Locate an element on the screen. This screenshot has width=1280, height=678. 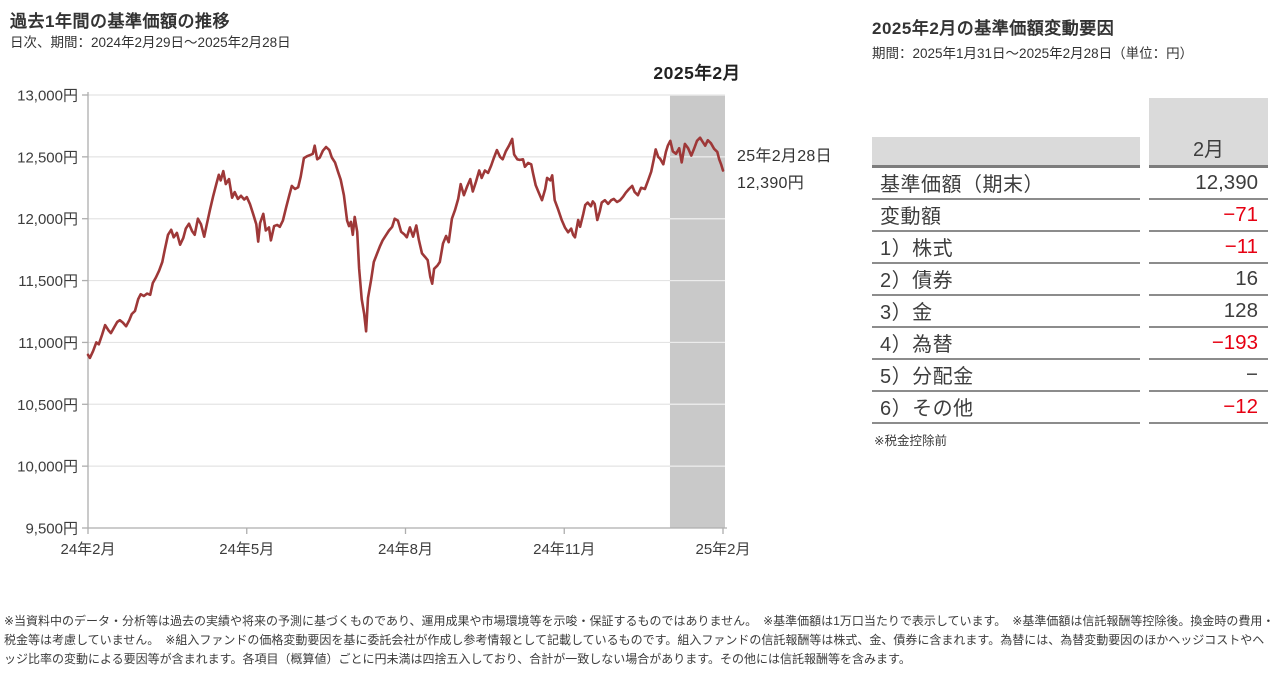
table-row: 2）債券 16 is located at coordinates (1070, 280).